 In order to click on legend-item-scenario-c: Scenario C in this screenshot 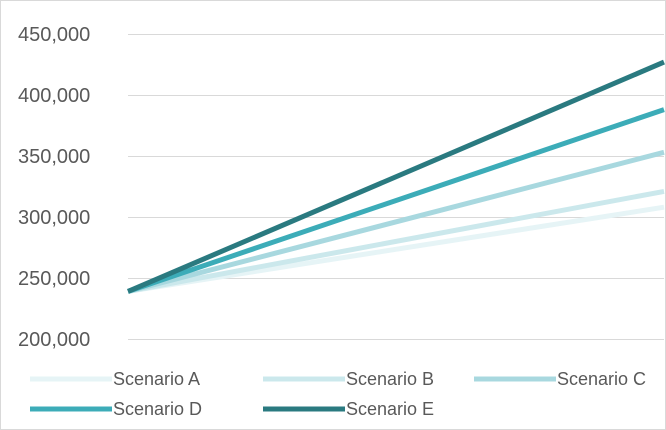, I will do `click(560, 379)`.